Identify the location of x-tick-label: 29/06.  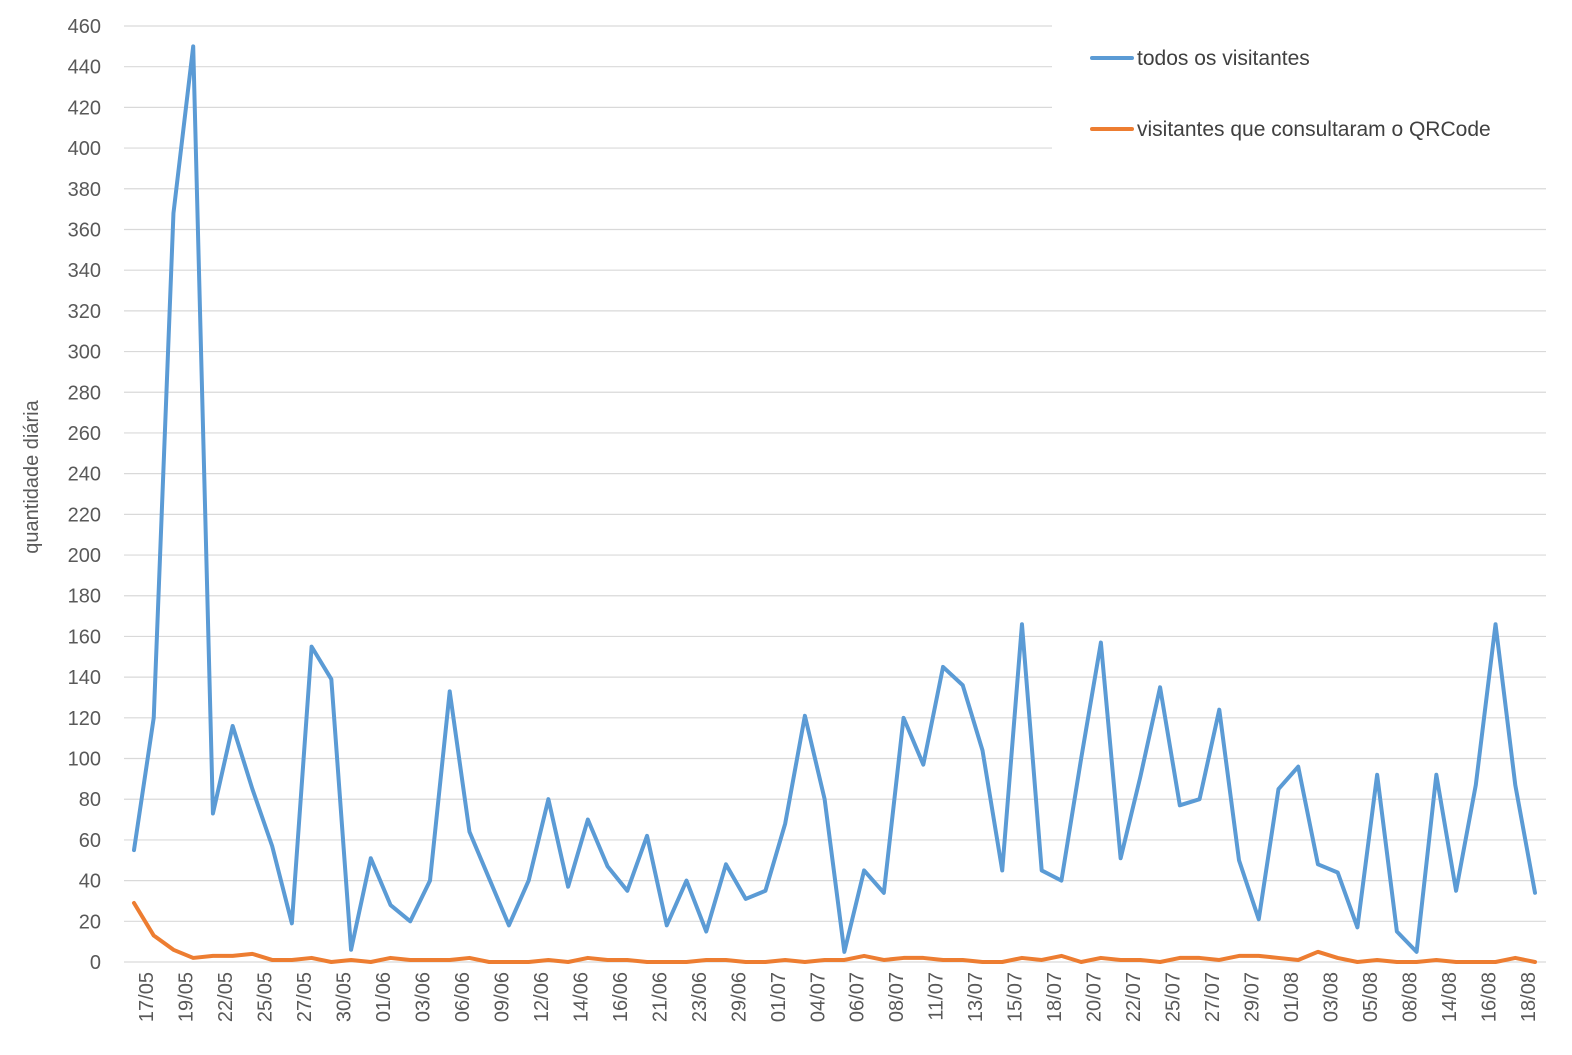
(739, 997).